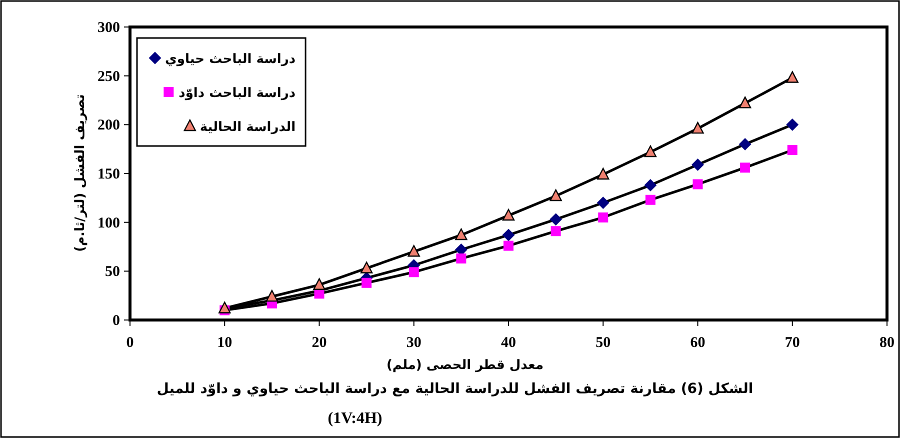 The width and height of the screenshot is (901, 441). I want to click on x-tick-label: 0, so click(130, 343).